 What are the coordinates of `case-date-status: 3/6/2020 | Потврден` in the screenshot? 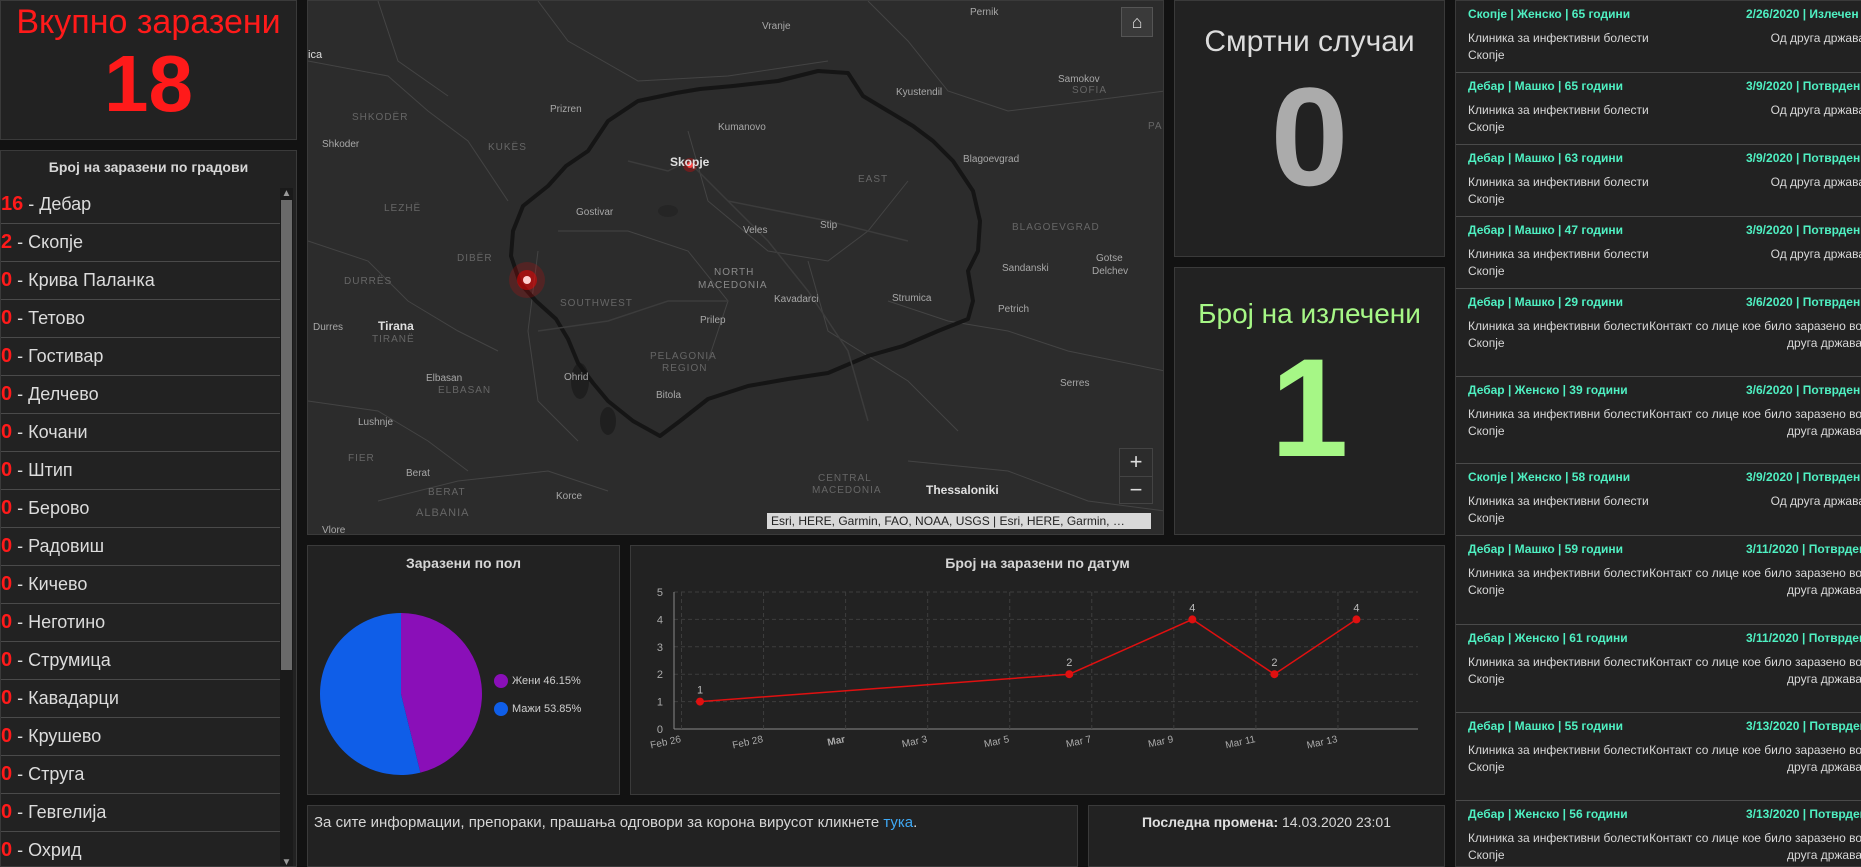 It's located at (1803, 390).